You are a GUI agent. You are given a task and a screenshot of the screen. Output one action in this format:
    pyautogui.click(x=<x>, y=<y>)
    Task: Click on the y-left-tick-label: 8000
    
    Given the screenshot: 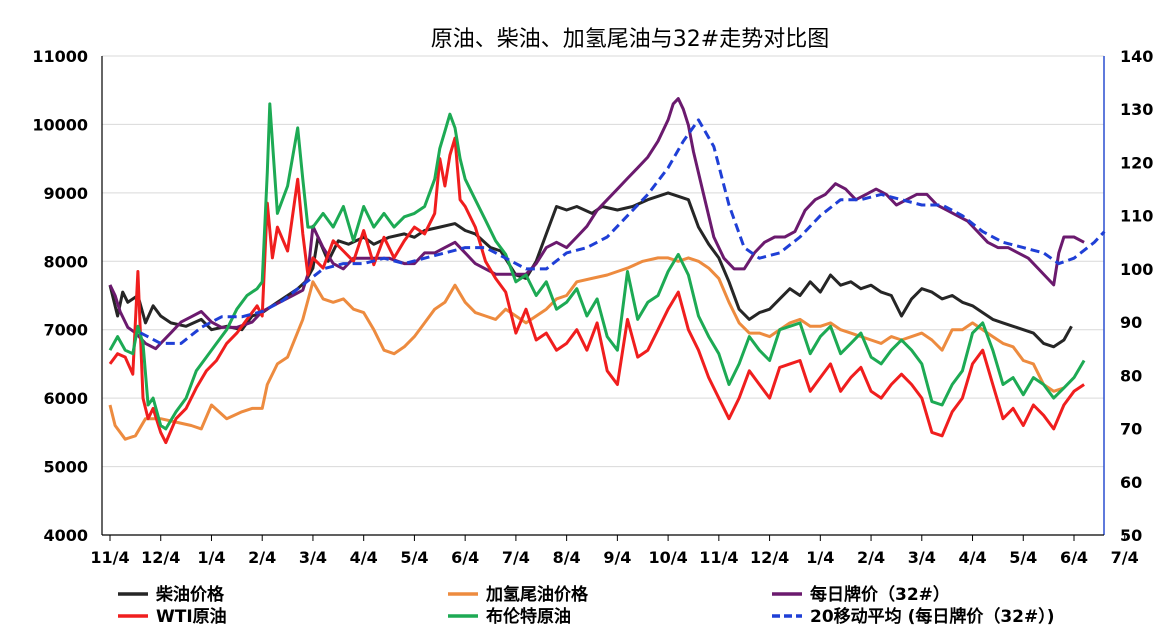 What is the action you would take?
    pyautogui.click(x=65, y=261)
    